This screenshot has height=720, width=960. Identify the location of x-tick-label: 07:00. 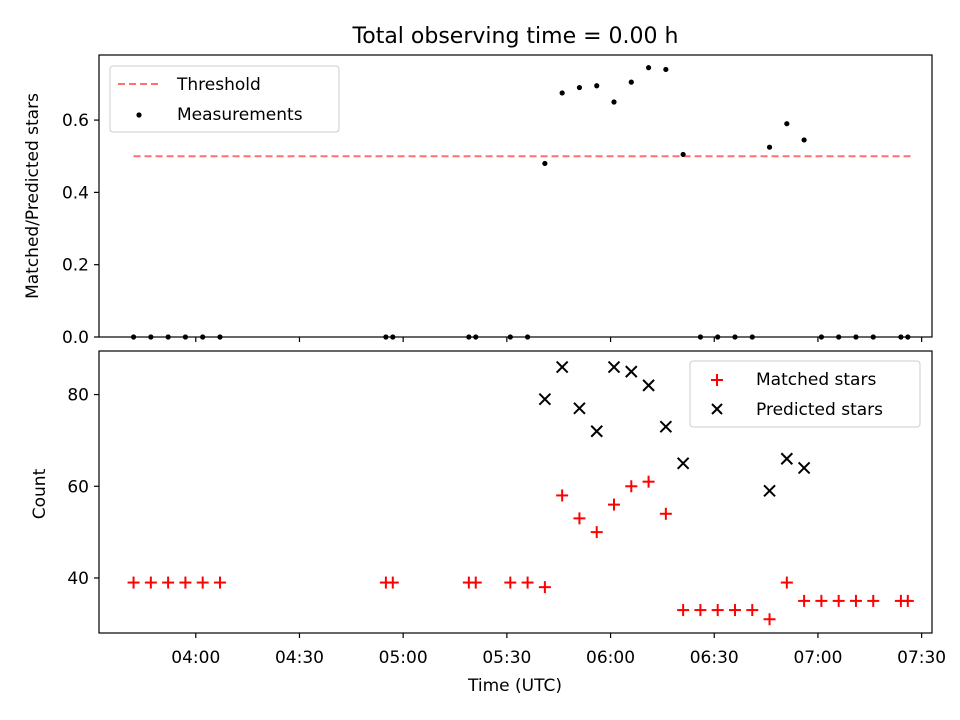
(817, 658).